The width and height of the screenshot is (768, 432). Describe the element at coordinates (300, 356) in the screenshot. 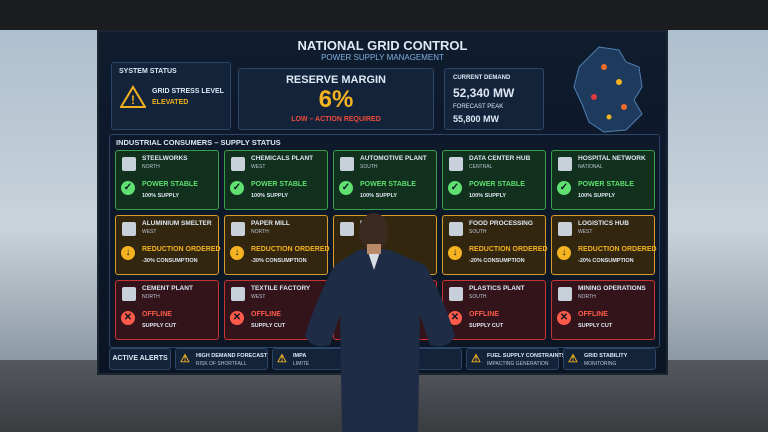

I see `alert-title: IMPA` at that location.